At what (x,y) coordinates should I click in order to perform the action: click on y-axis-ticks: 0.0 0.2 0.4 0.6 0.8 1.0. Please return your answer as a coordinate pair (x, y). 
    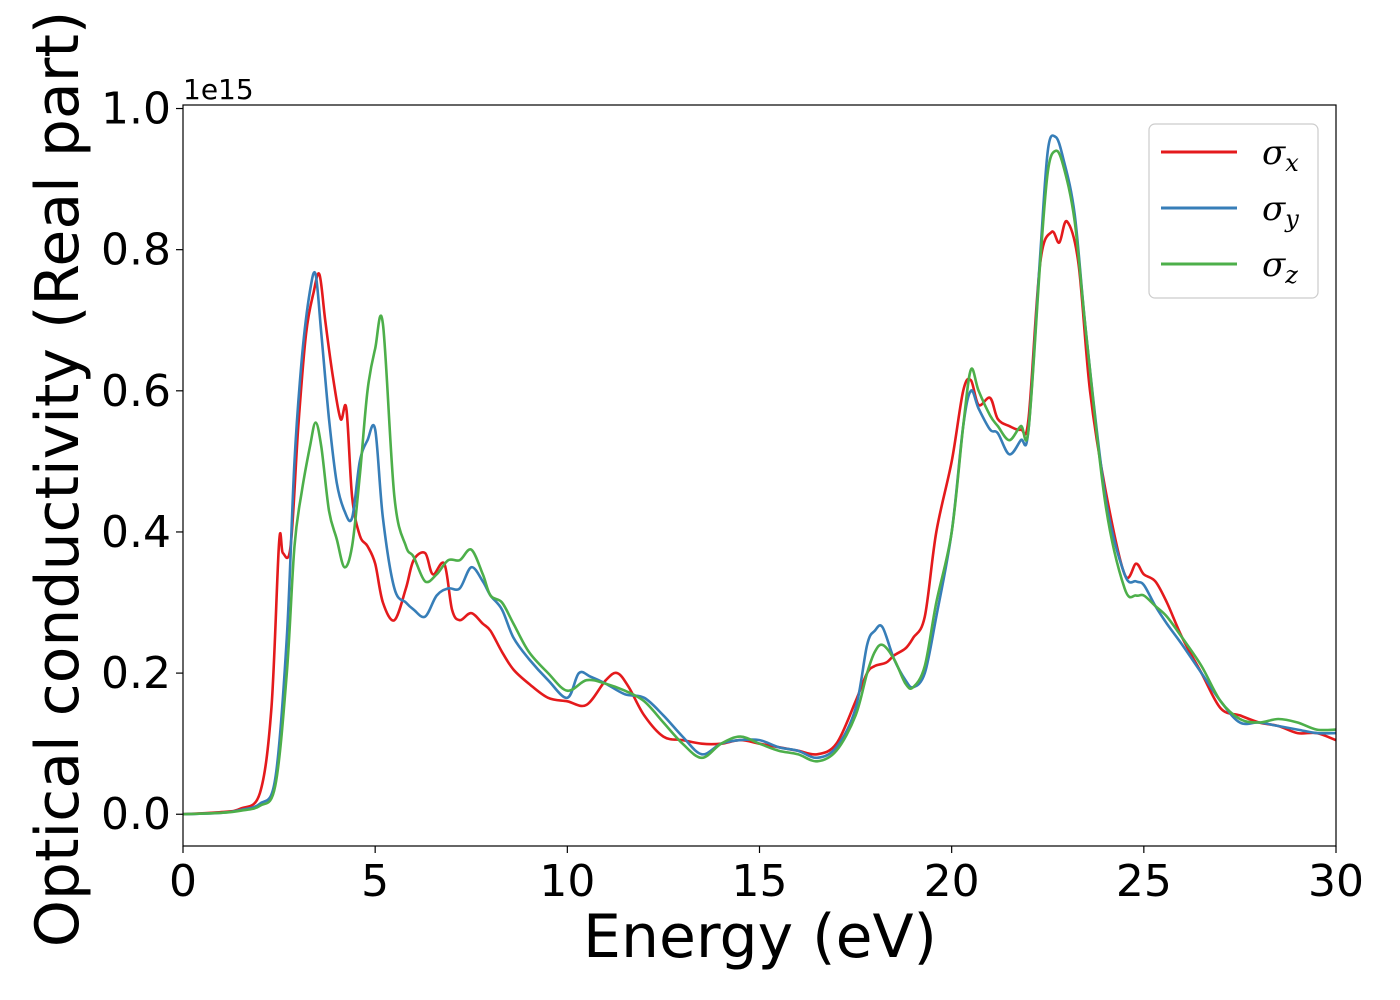
    Looking at the image, I should click on (142, 462).